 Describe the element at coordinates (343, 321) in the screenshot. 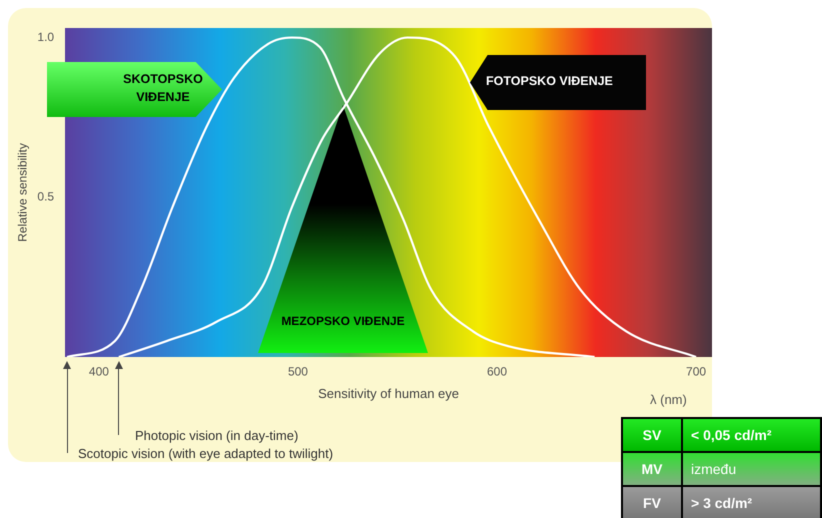

I see `annotation: MEZOPSKO VIĐENJE` at that location.